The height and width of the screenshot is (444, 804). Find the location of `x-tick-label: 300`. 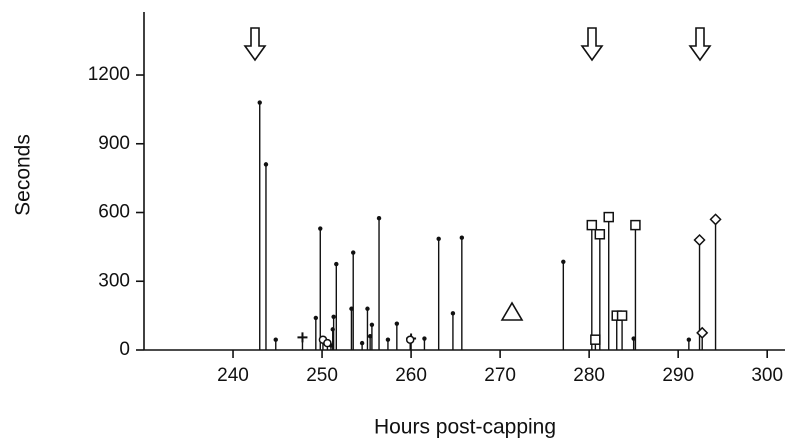

x-tick-label: 300 is located at coordinates (767, 375).